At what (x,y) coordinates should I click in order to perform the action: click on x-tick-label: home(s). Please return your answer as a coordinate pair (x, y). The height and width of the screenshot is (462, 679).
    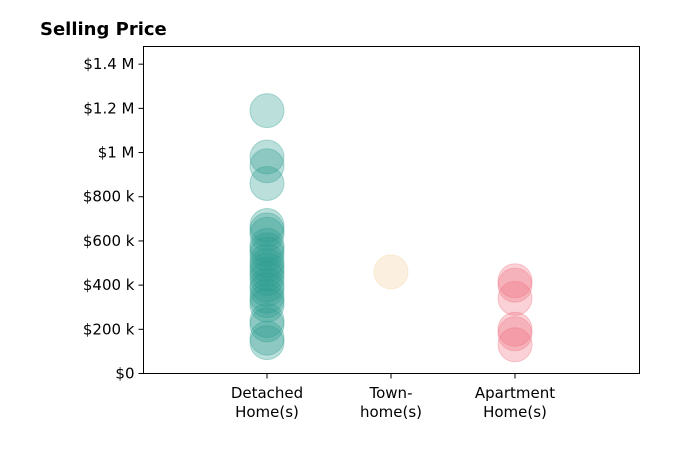
    Looking at the image, I should click on (391, 412).